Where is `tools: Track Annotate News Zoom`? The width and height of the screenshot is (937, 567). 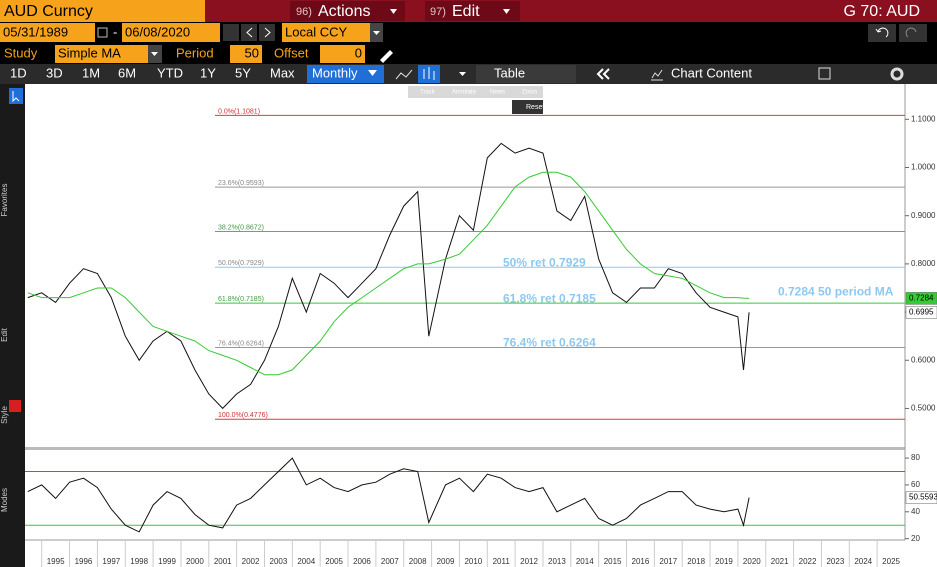
tools: Track Annotate News Zoom is located at coordinates (478, 93).